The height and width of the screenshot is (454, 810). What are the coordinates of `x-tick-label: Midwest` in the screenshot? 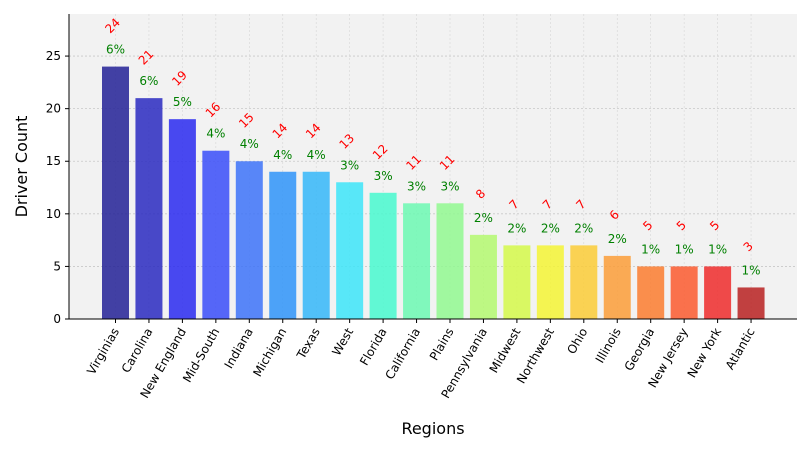 It's located at (505, 350).